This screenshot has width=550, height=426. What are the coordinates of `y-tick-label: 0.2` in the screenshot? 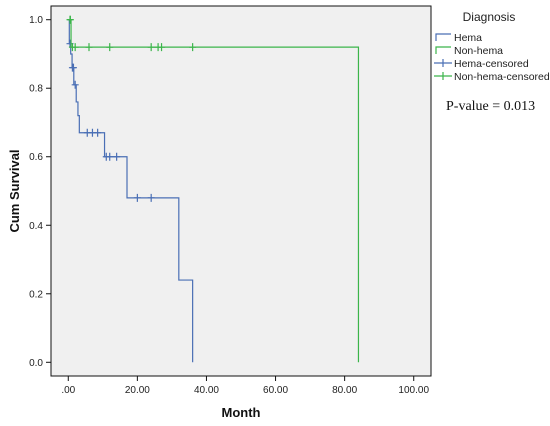 It's located at (36, 294).